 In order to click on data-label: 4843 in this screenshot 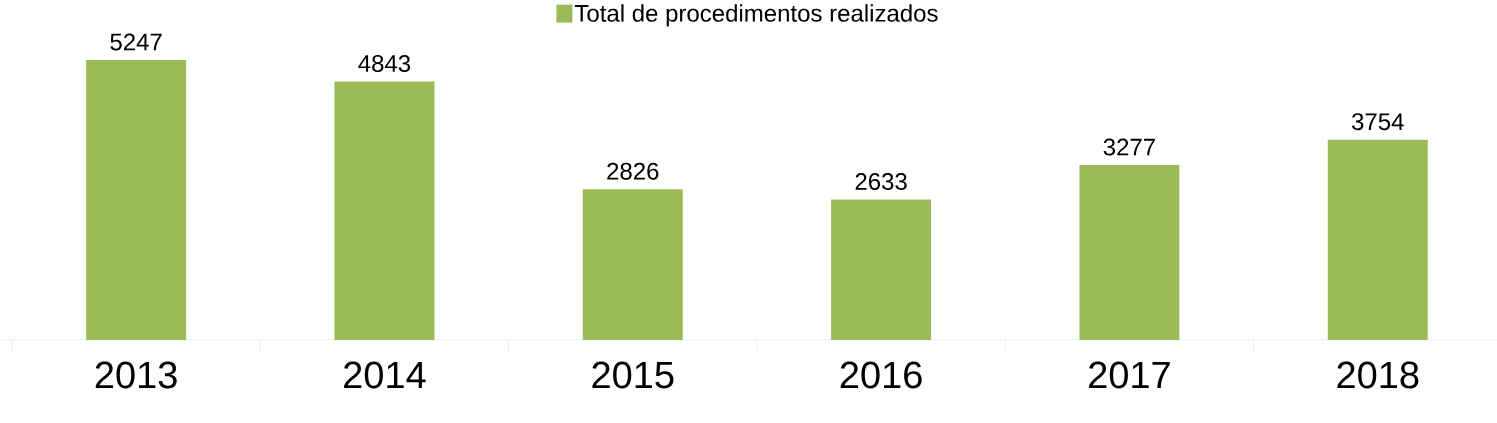, I will do `click(384, 64)`.